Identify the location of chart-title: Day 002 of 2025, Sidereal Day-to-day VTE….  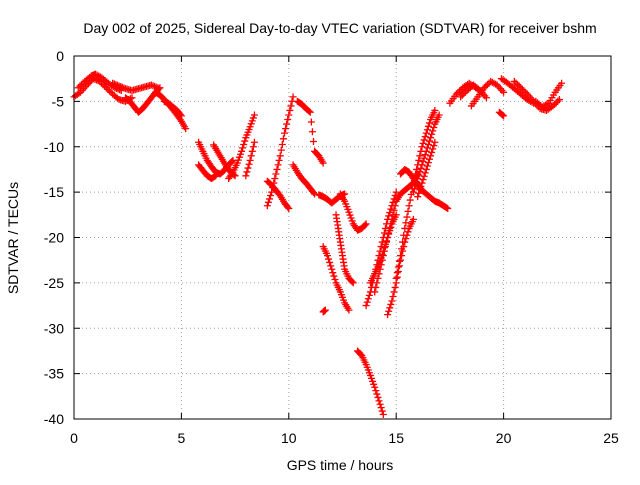
(339, 28).